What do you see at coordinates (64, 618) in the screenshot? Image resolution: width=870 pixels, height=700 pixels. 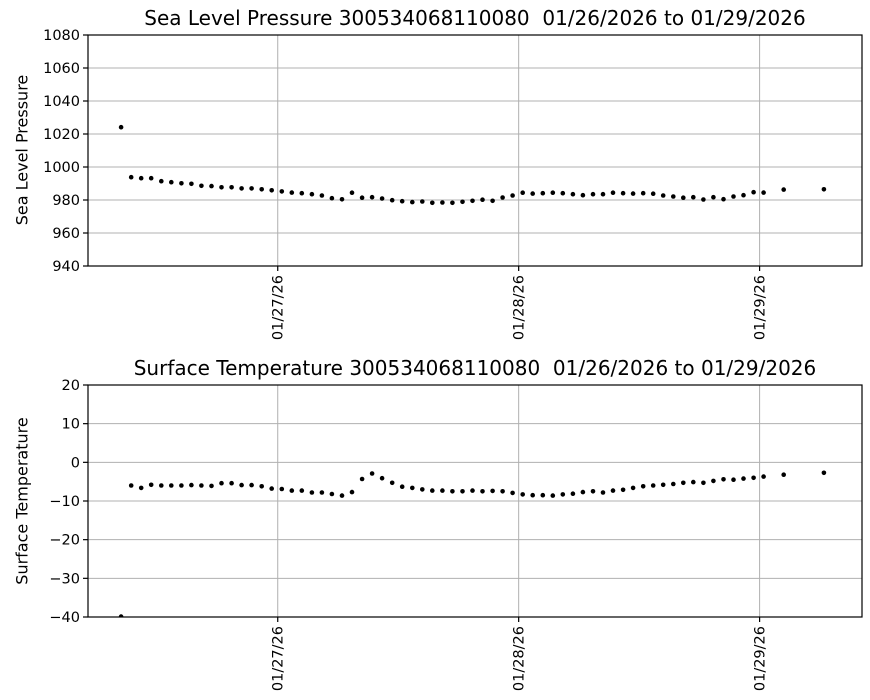 I see `y-tick-label: −40` at bounding box center [64, 618].